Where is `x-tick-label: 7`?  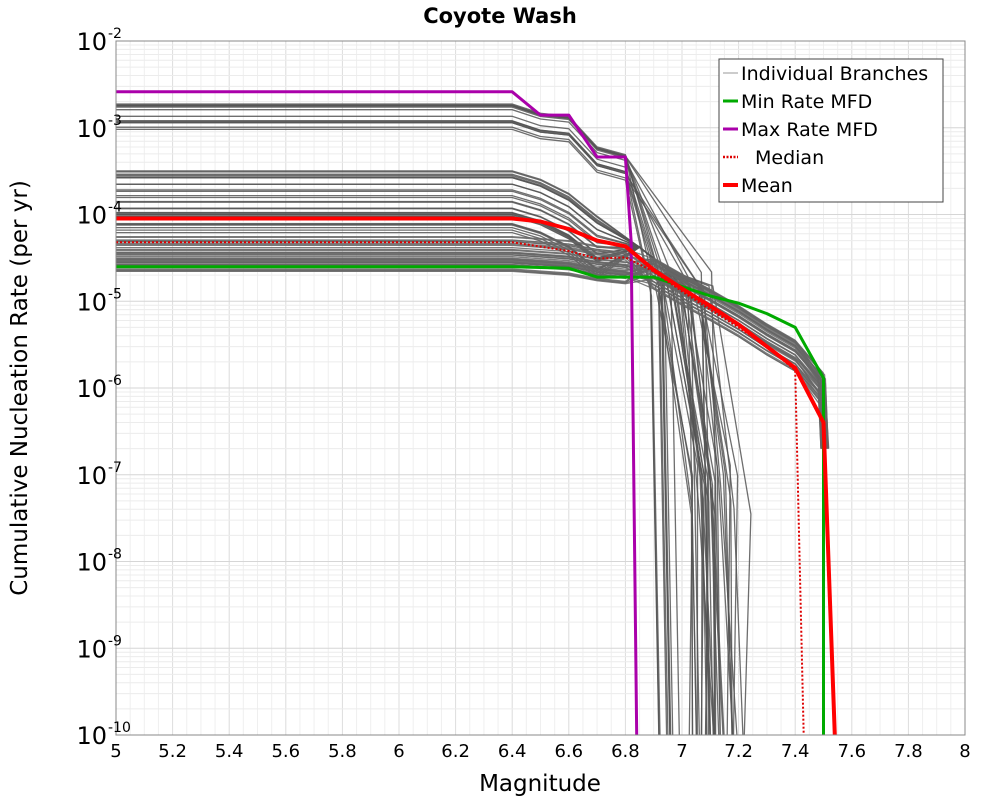 x-tick-label: 7 is located at coordinates (681, 751).